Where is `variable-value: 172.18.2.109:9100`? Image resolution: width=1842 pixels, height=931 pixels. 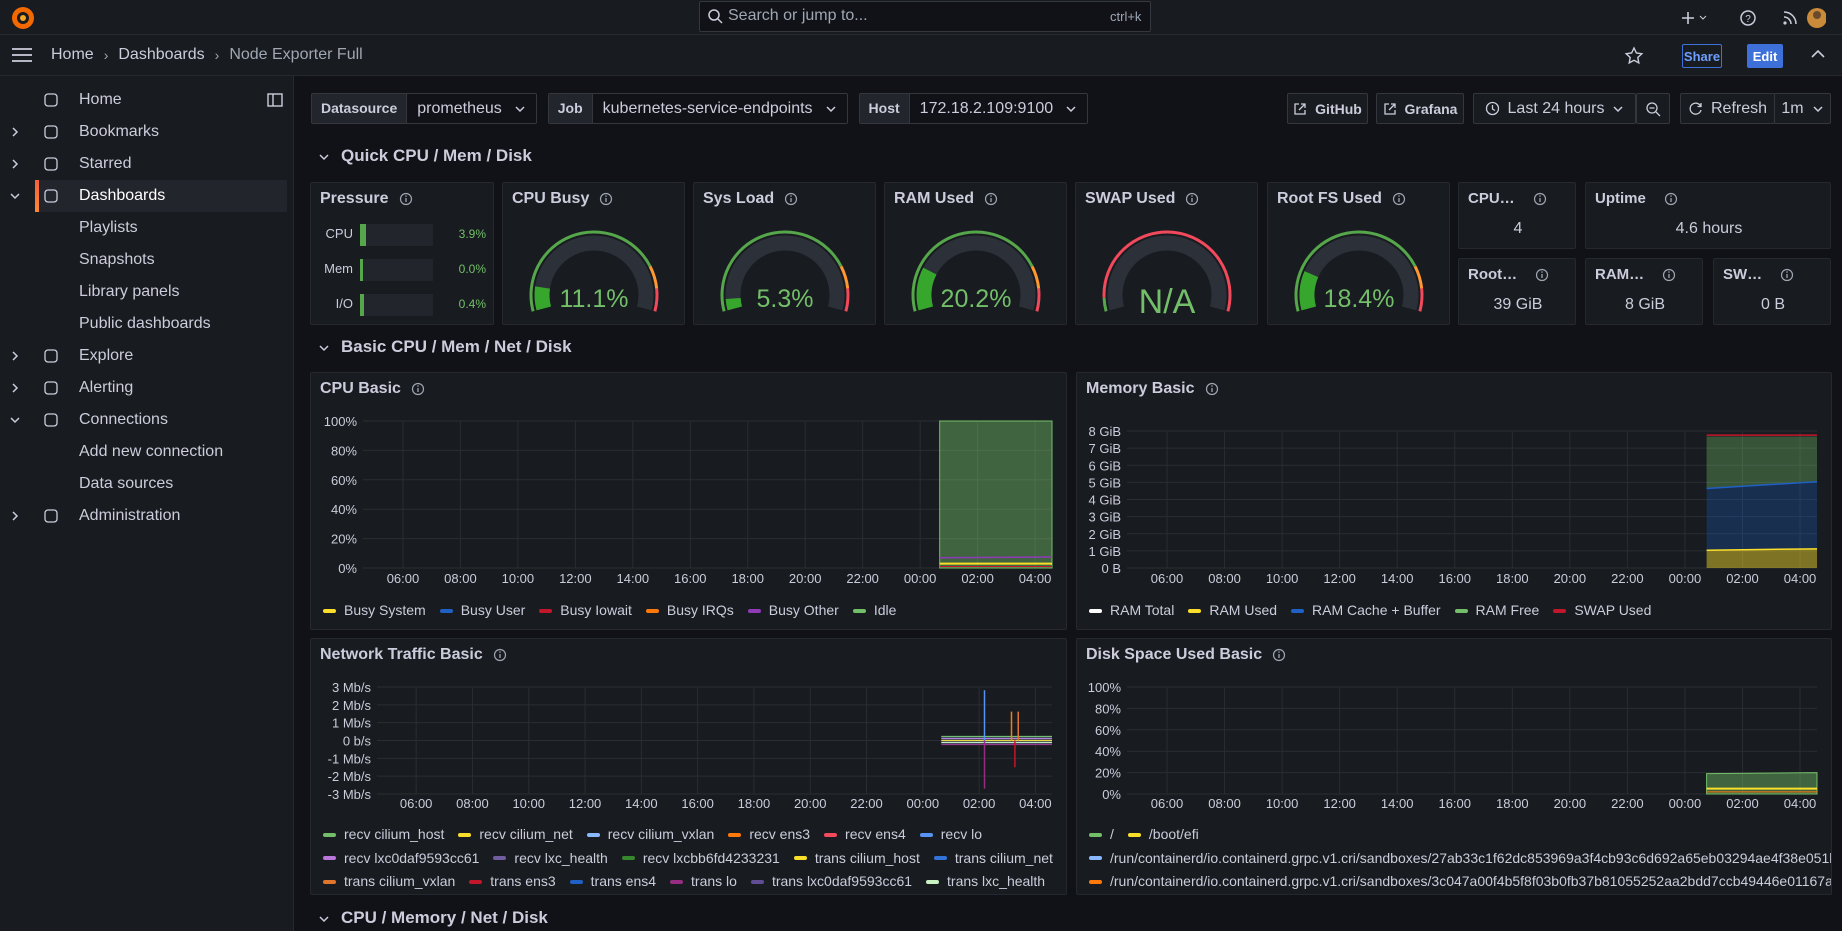
variable-value: 172.18.2.109:9100 is located at coordinates (998, 108).